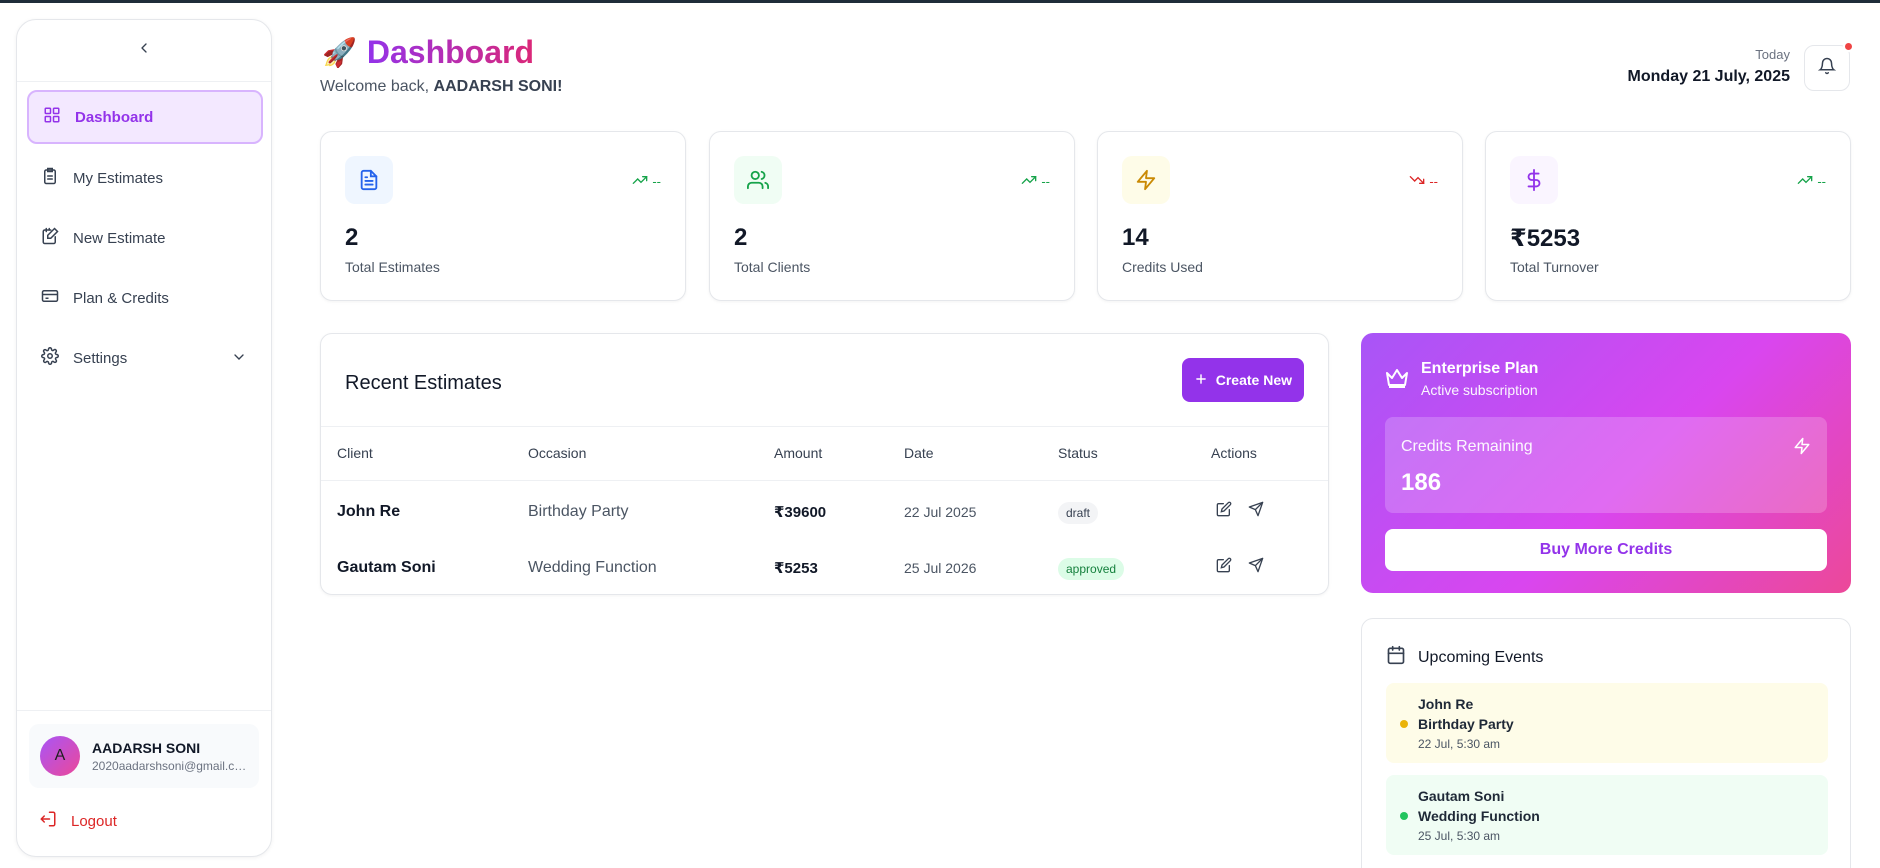  I want to click on document-icon, so click(369, 180).